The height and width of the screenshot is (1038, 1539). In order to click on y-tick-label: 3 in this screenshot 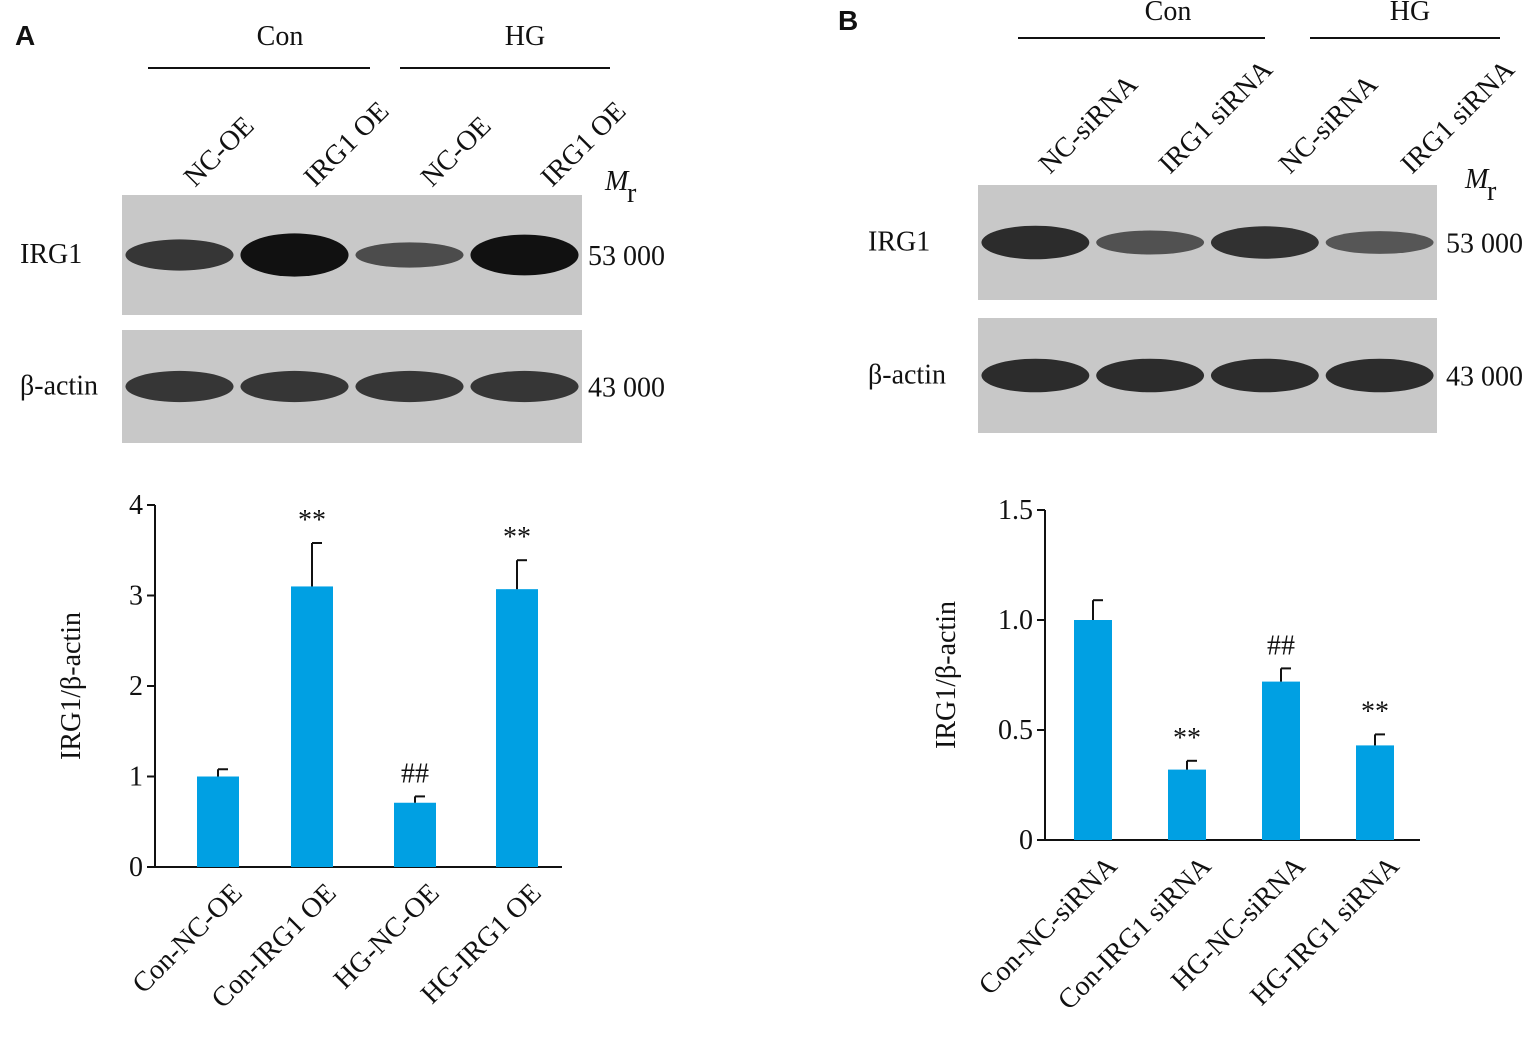, I will do `click(136, 596)`.